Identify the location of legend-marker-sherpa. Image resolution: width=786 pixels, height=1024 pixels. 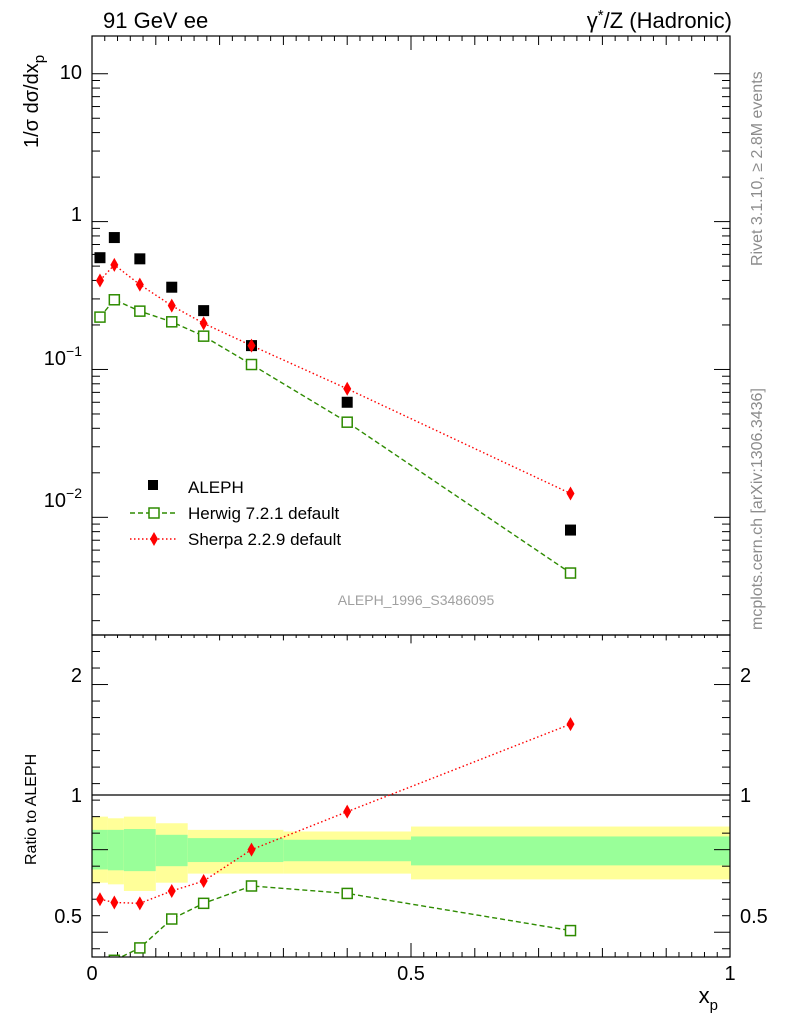
(154, 539).